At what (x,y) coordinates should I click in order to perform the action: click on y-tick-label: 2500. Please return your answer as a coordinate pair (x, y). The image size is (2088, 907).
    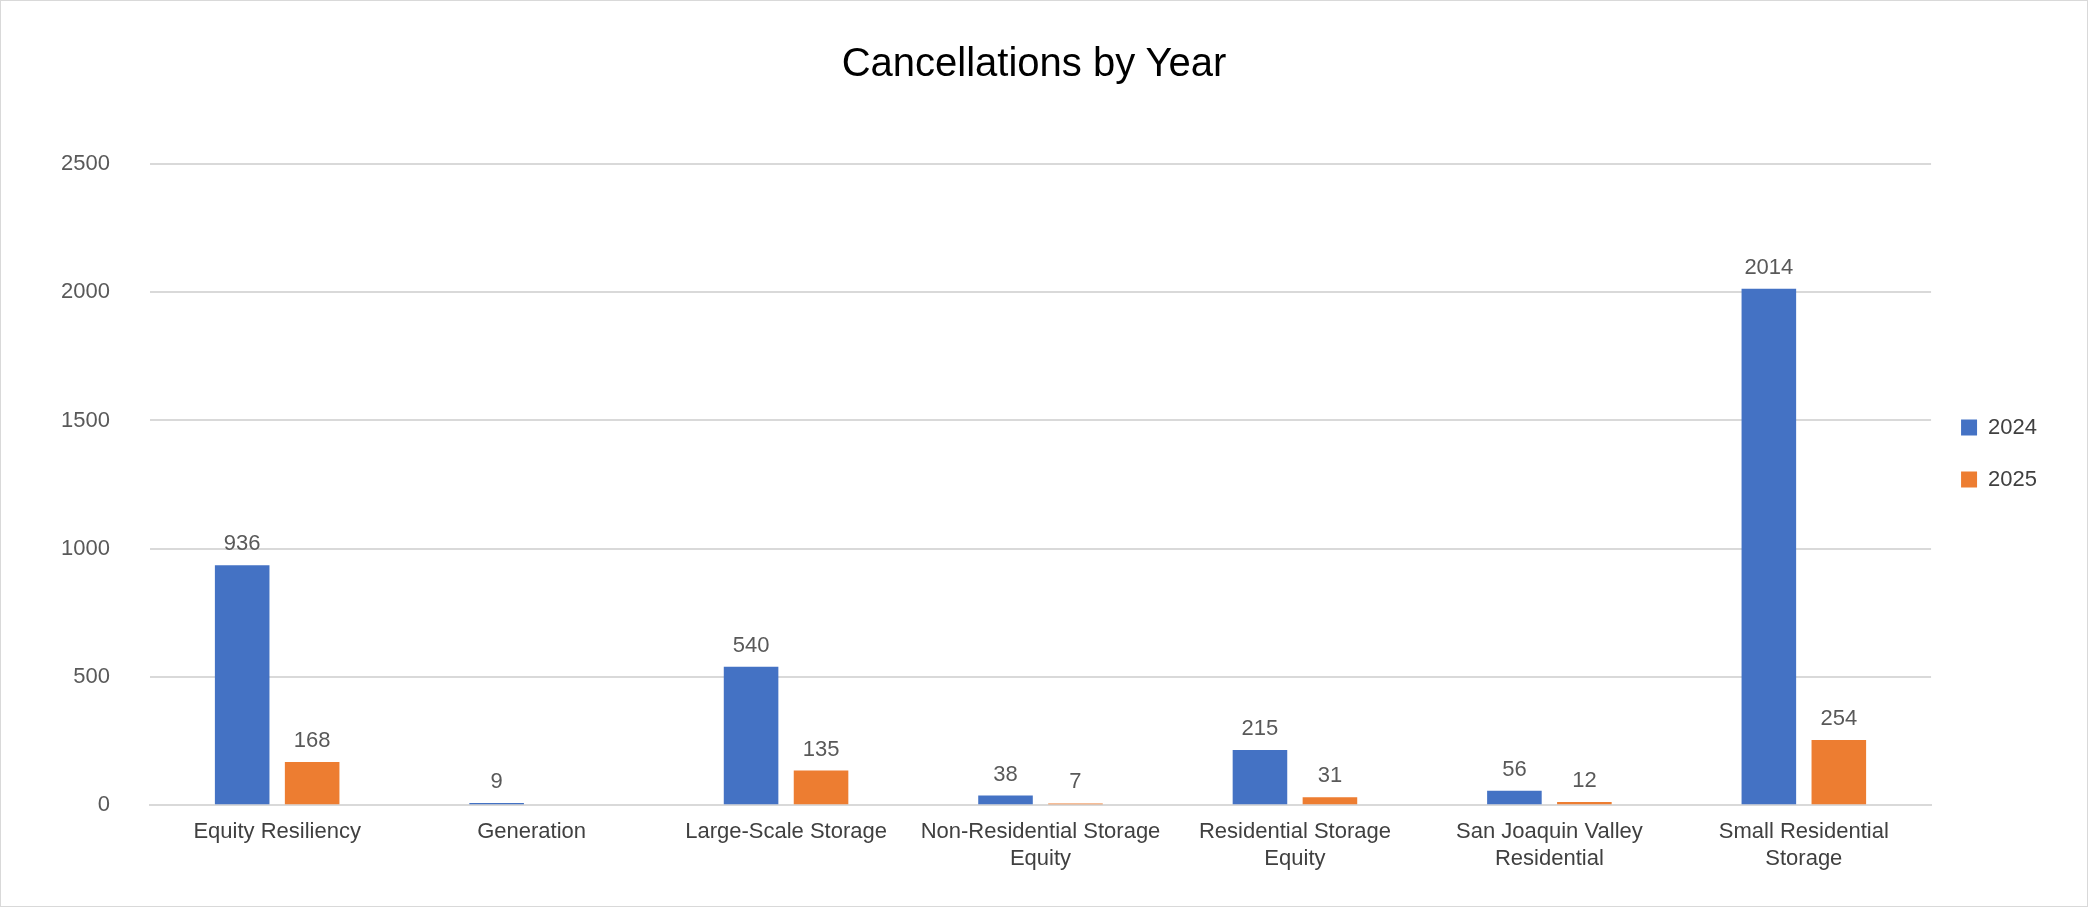
    Looking at the image, I should click on (85, 163).